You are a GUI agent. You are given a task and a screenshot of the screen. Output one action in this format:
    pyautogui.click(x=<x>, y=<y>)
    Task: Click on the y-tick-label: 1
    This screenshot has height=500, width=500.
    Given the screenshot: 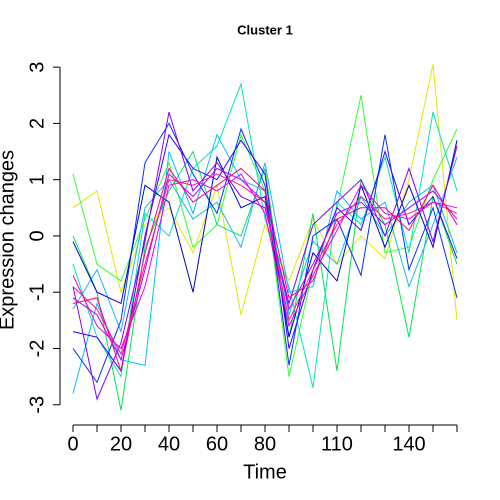 What is the action you would take?
    pyautogui.click(x=37, y=179)
    